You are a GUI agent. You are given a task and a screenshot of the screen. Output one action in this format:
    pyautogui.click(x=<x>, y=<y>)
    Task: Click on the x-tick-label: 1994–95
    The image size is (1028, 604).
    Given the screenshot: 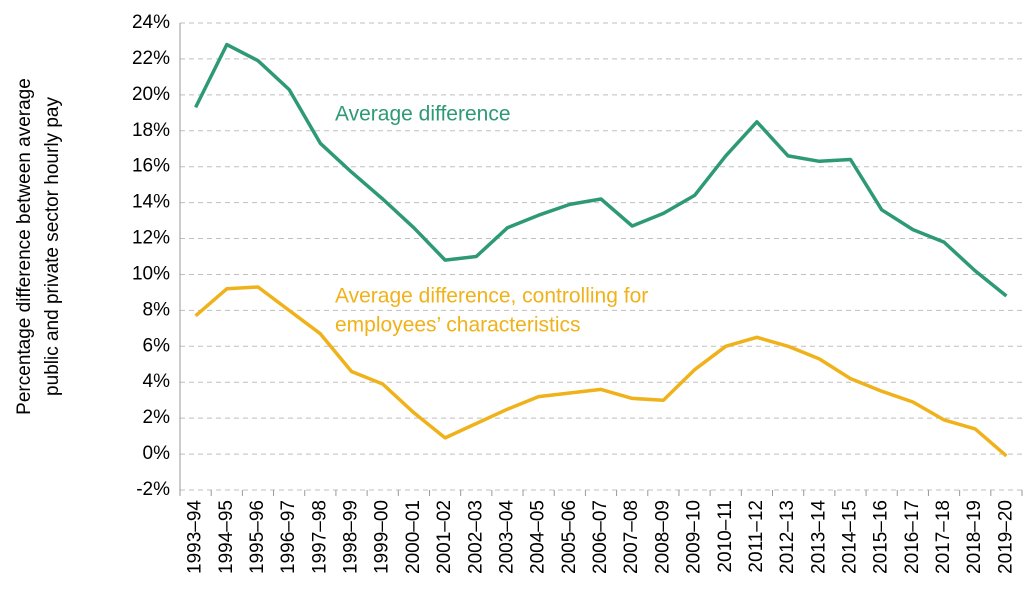 What is the action you would take?
    pyautogui.click(x=226, y=537)
    